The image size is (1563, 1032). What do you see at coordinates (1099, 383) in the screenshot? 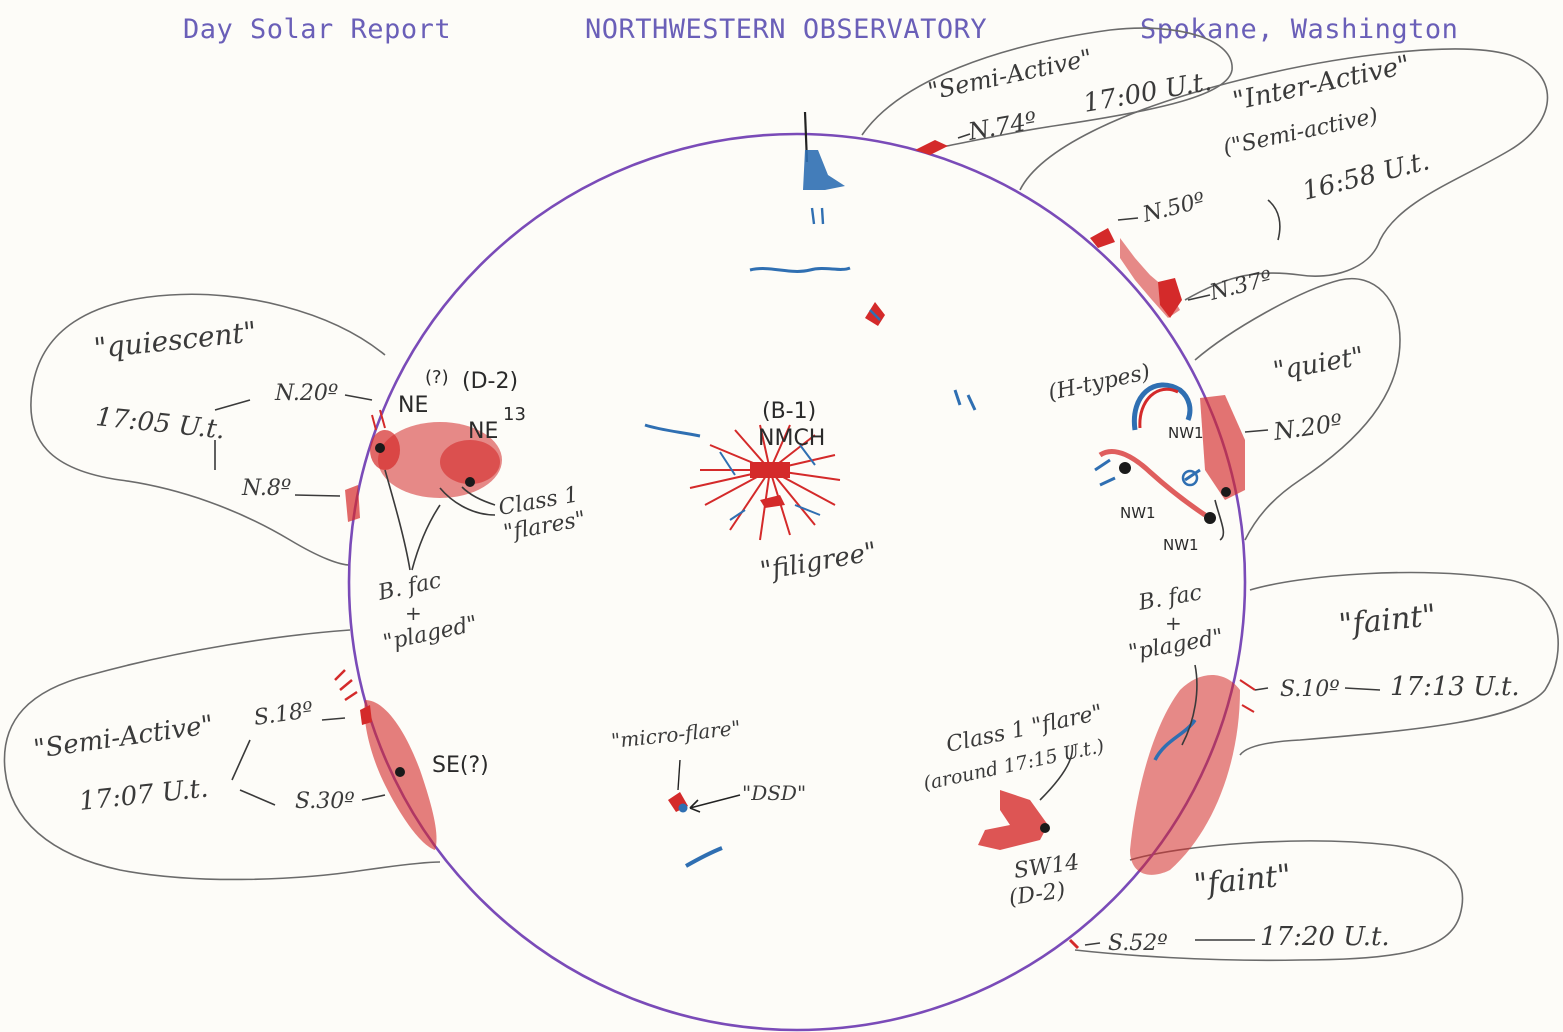
I see `label-h-types: (H-types)` at bounding box center [1099, 383].